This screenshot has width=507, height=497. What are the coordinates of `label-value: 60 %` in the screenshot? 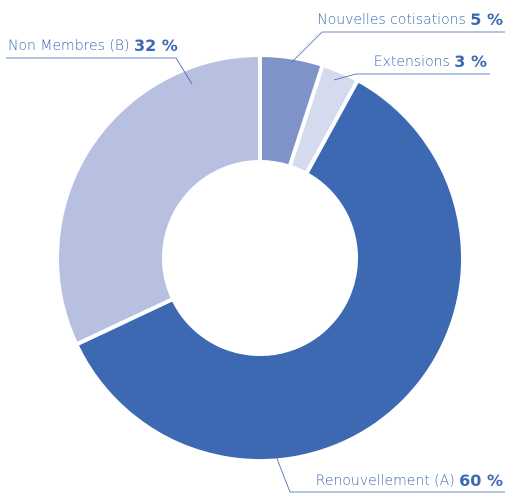 It's located at (481, 480).